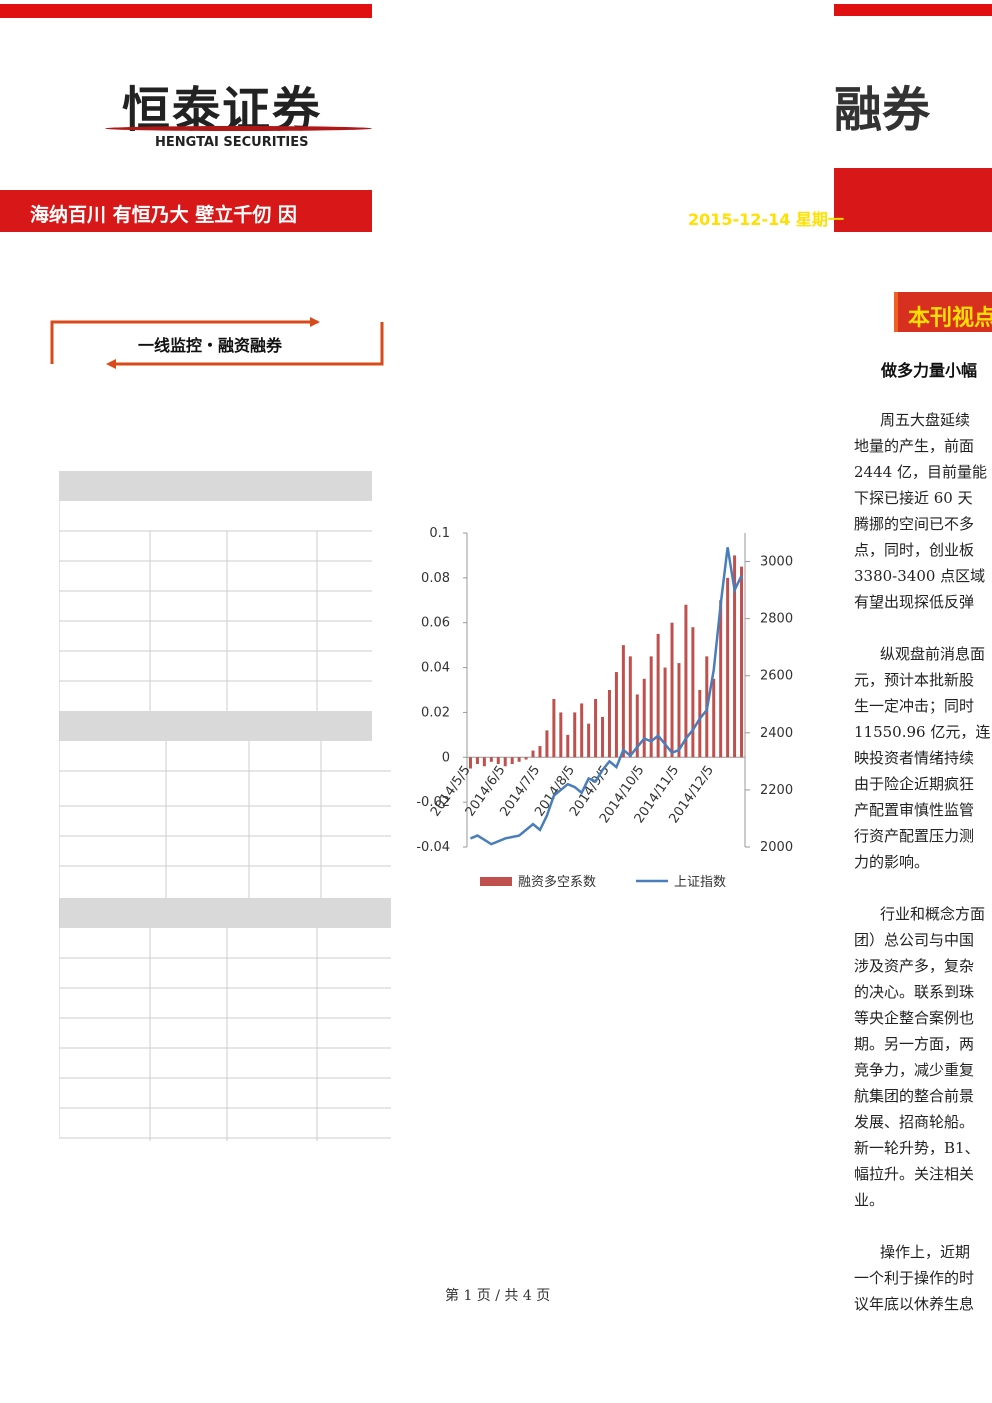 The width and height of the screenshot is (992, 1403). Describe the element at coordinates (776, 733) in the screenshot. I see `y2-tick-label: 2400` at that location.